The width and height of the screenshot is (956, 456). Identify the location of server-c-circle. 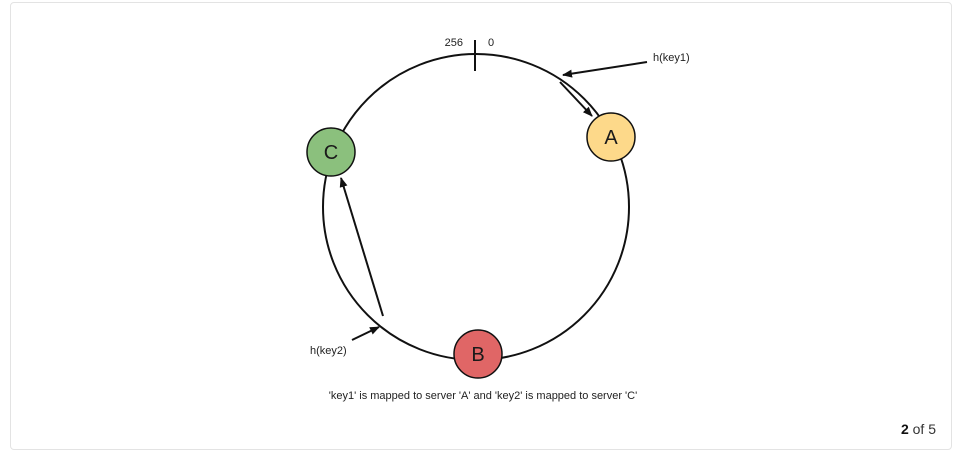
(331, 152).